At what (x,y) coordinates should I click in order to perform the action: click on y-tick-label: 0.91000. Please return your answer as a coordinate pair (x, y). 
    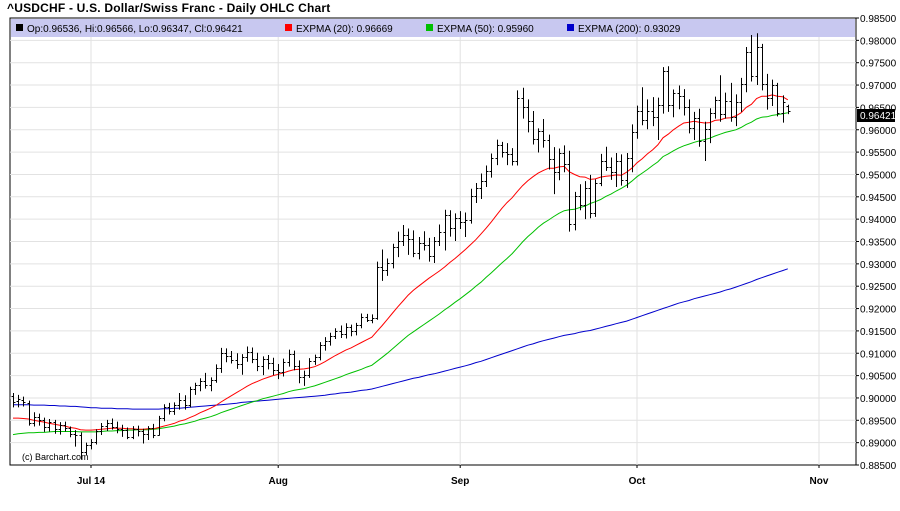
    Looking at the image, I should click on (878, 354).